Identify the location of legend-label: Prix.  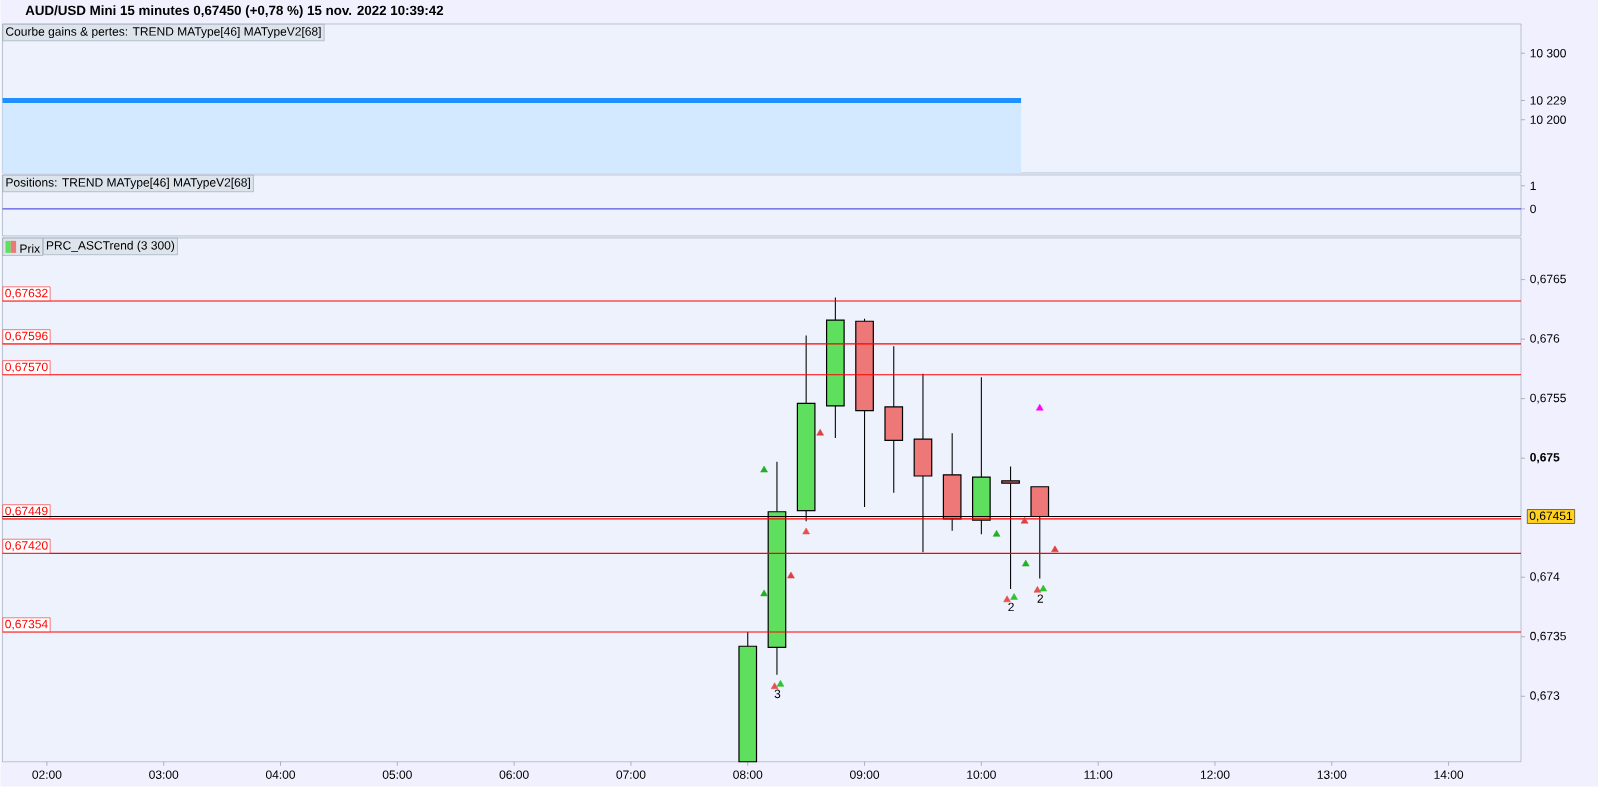
(30, 248).